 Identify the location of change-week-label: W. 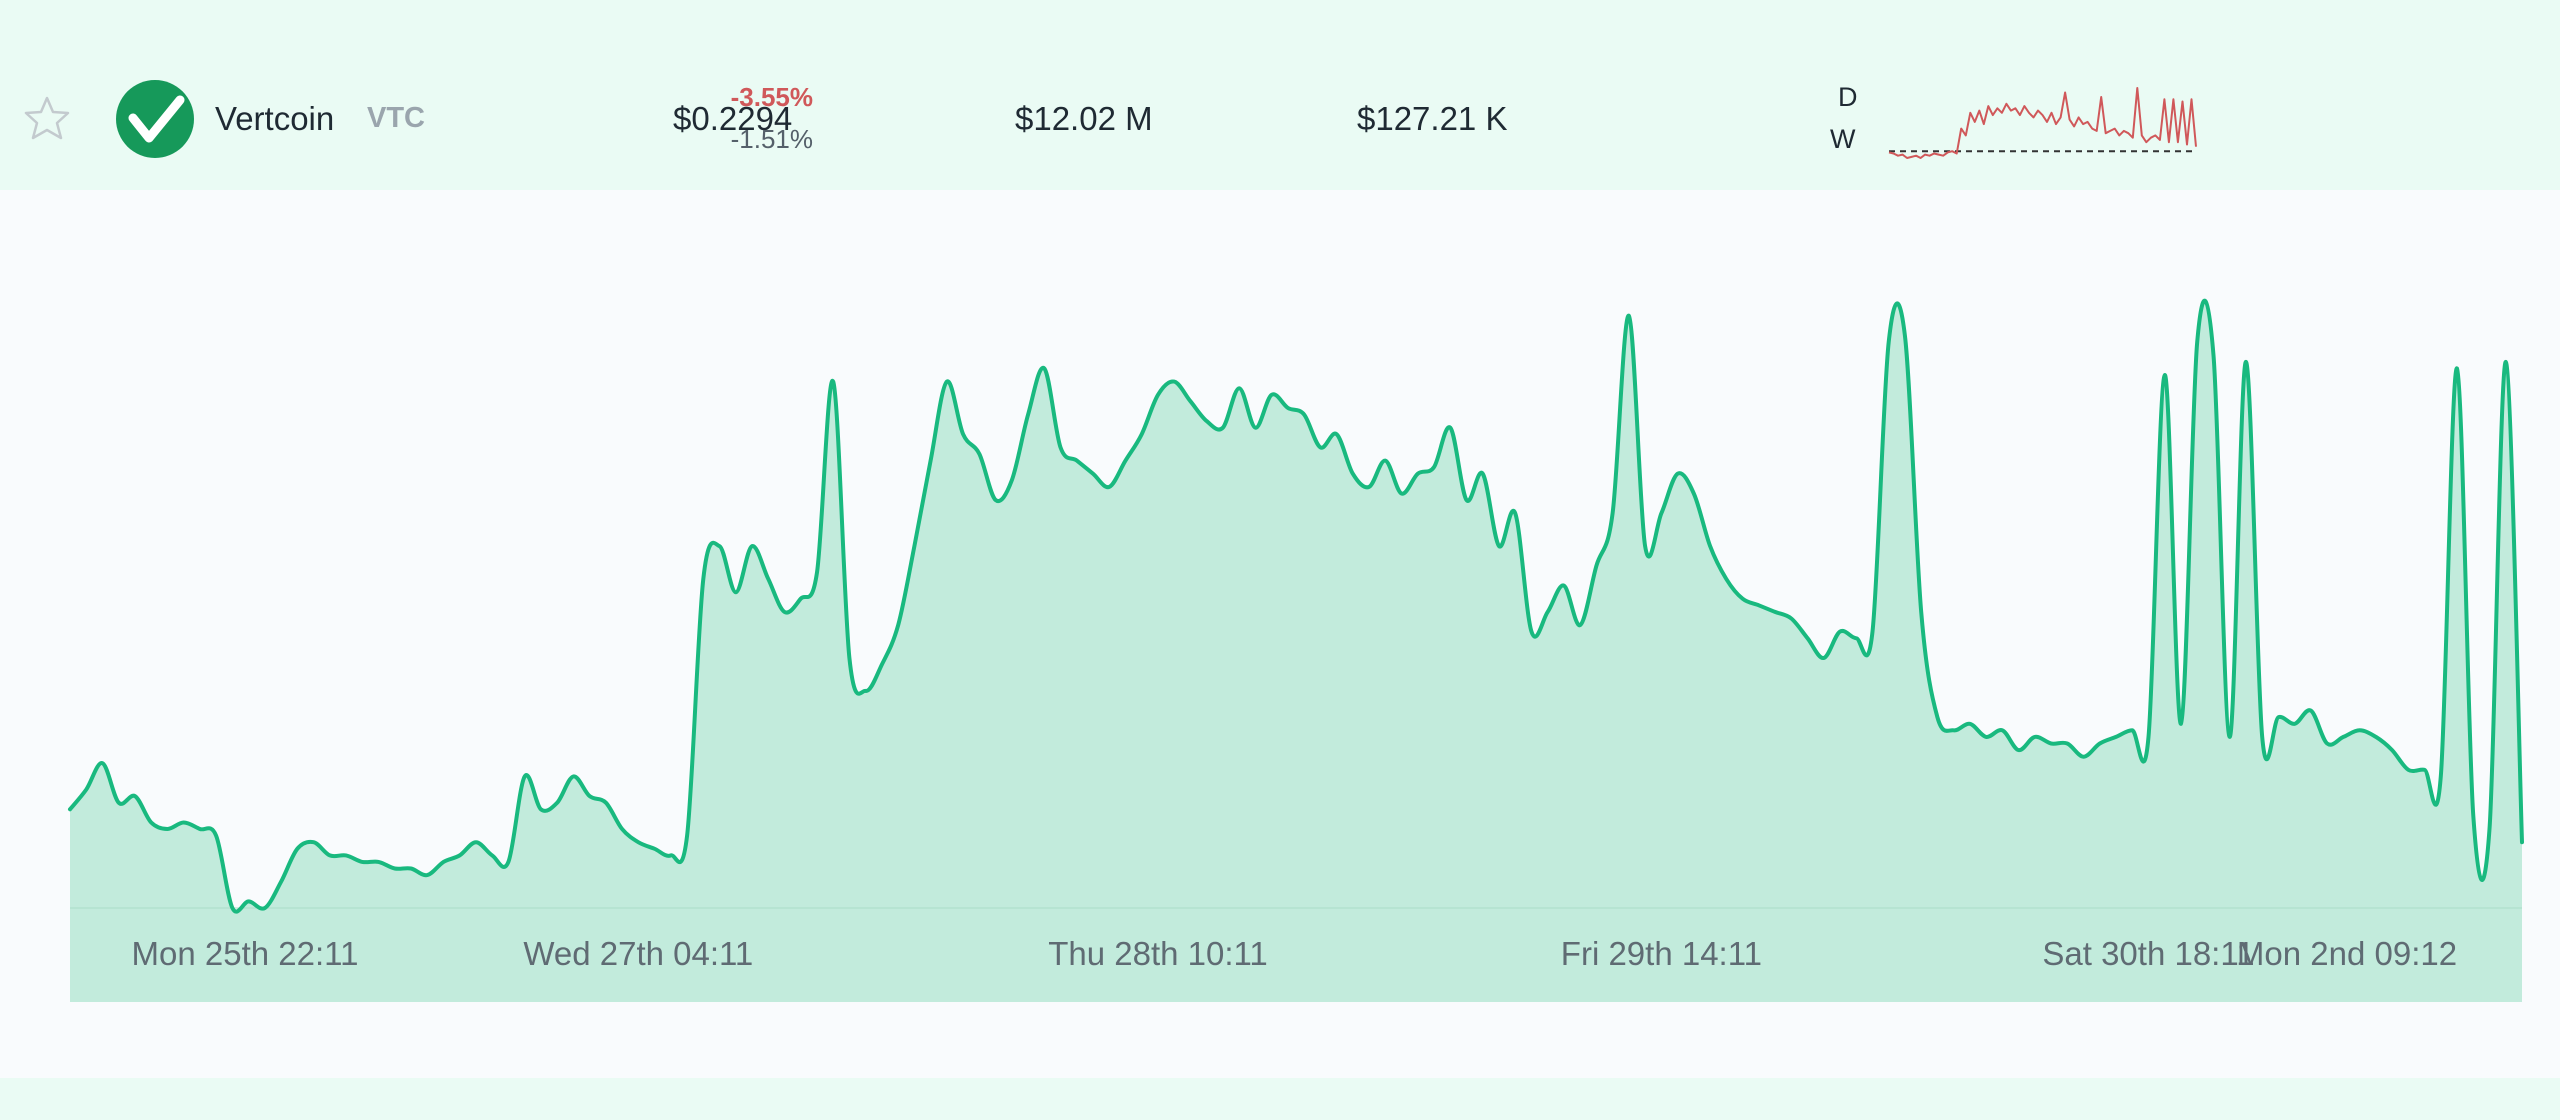
(1843, 139).